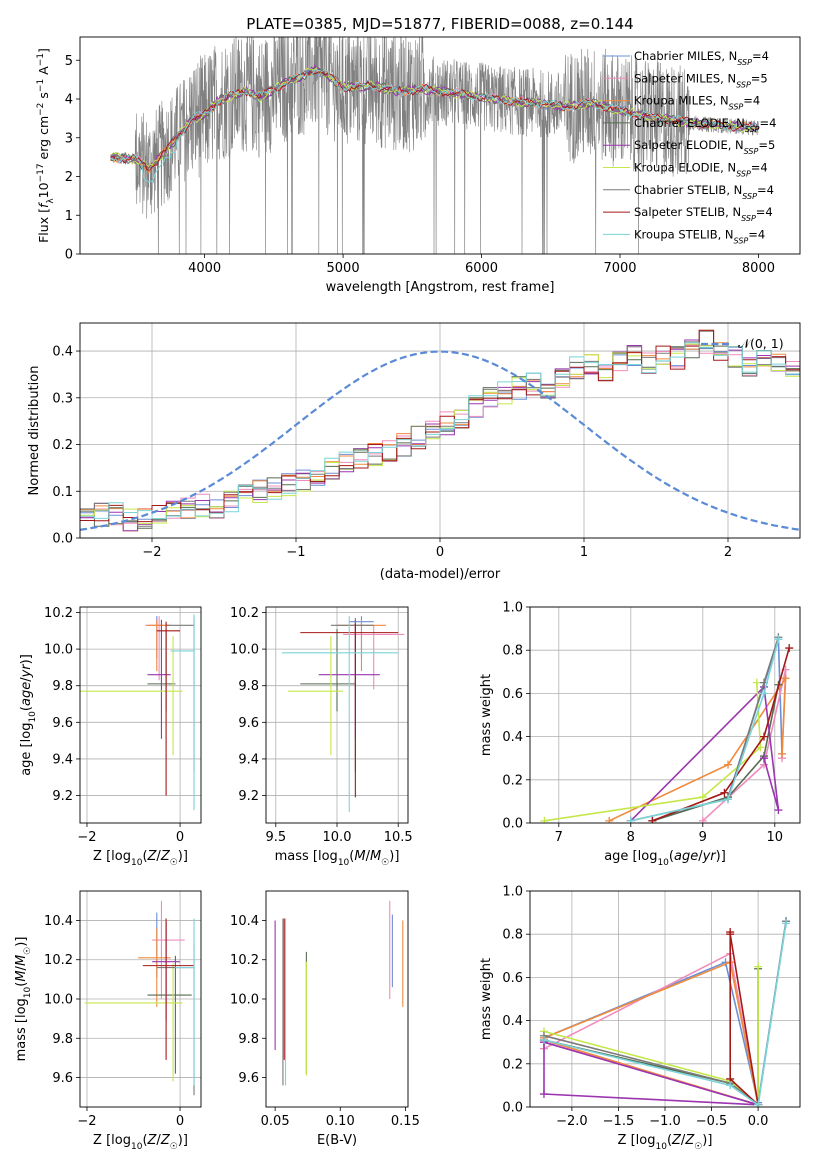 This screenshot has width=819, height=1170. I want to click on x-tick-label: 0.10, so click(340, 1121).